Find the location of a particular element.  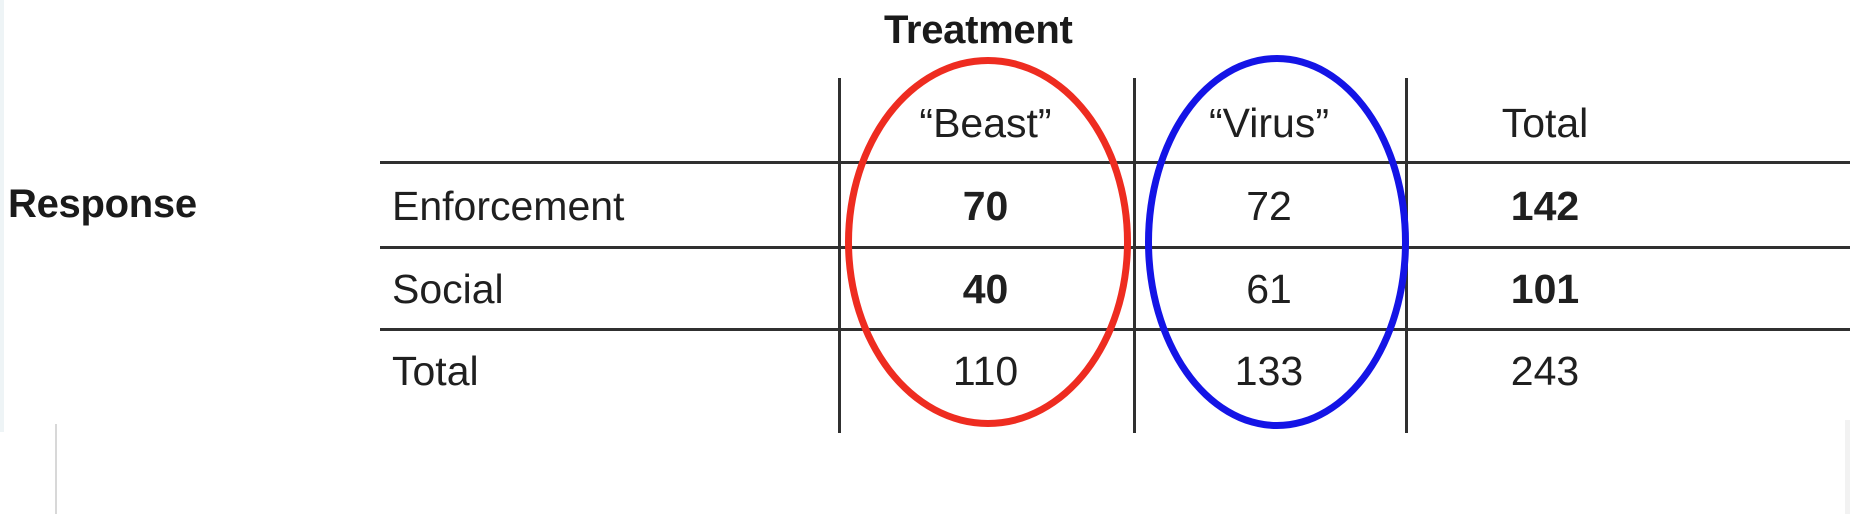

page-edge-artifact-right is located at coordinates (1847, 467).